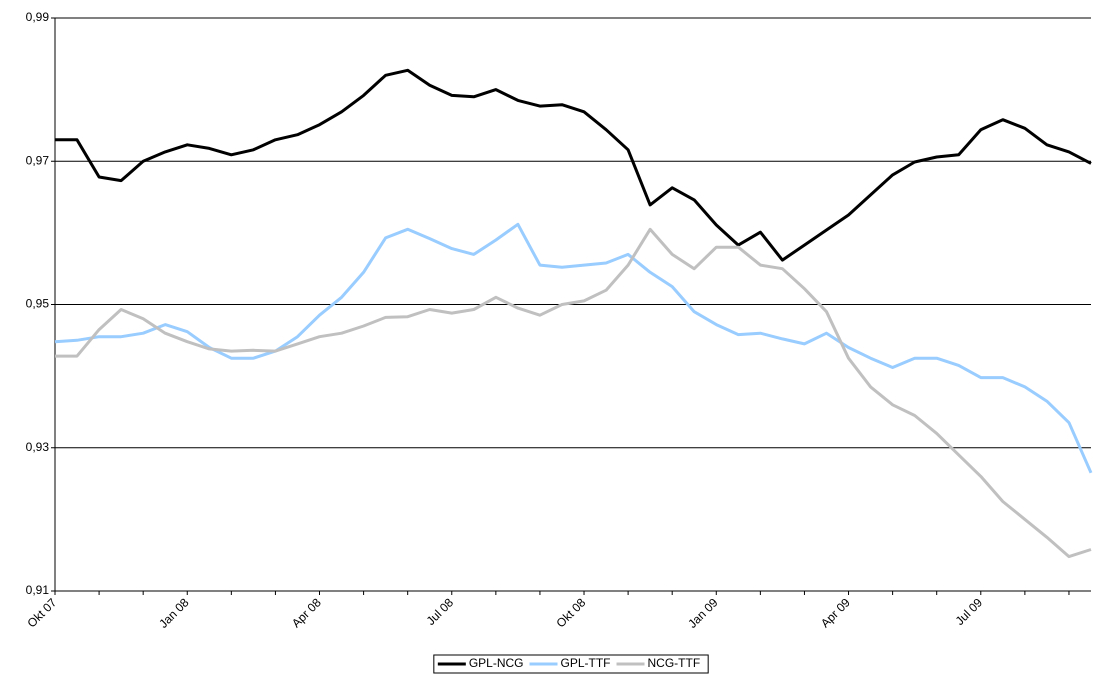 This screenshot has height=688, width=1093. I want to click on x-tick-label: Apr 09, so click(835, 612).